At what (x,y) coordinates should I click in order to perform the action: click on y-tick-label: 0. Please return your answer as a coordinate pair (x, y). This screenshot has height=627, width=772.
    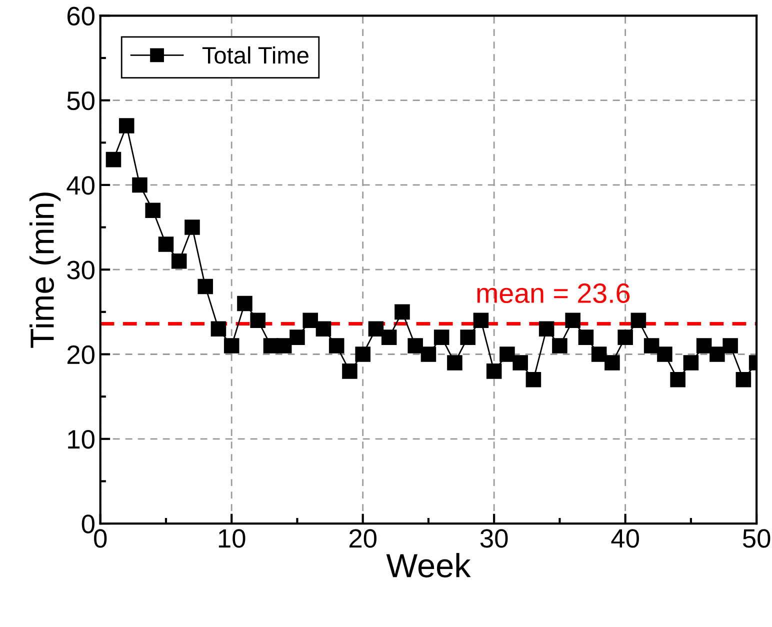
    Looking at the image, I should click on (88, 524).